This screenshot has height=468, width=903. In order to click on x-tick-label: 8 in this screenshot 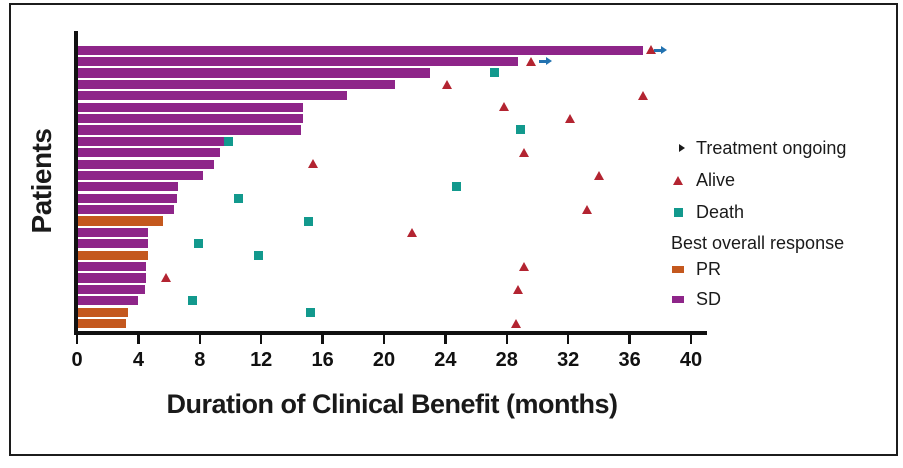, I will do `click(200, 360)`.